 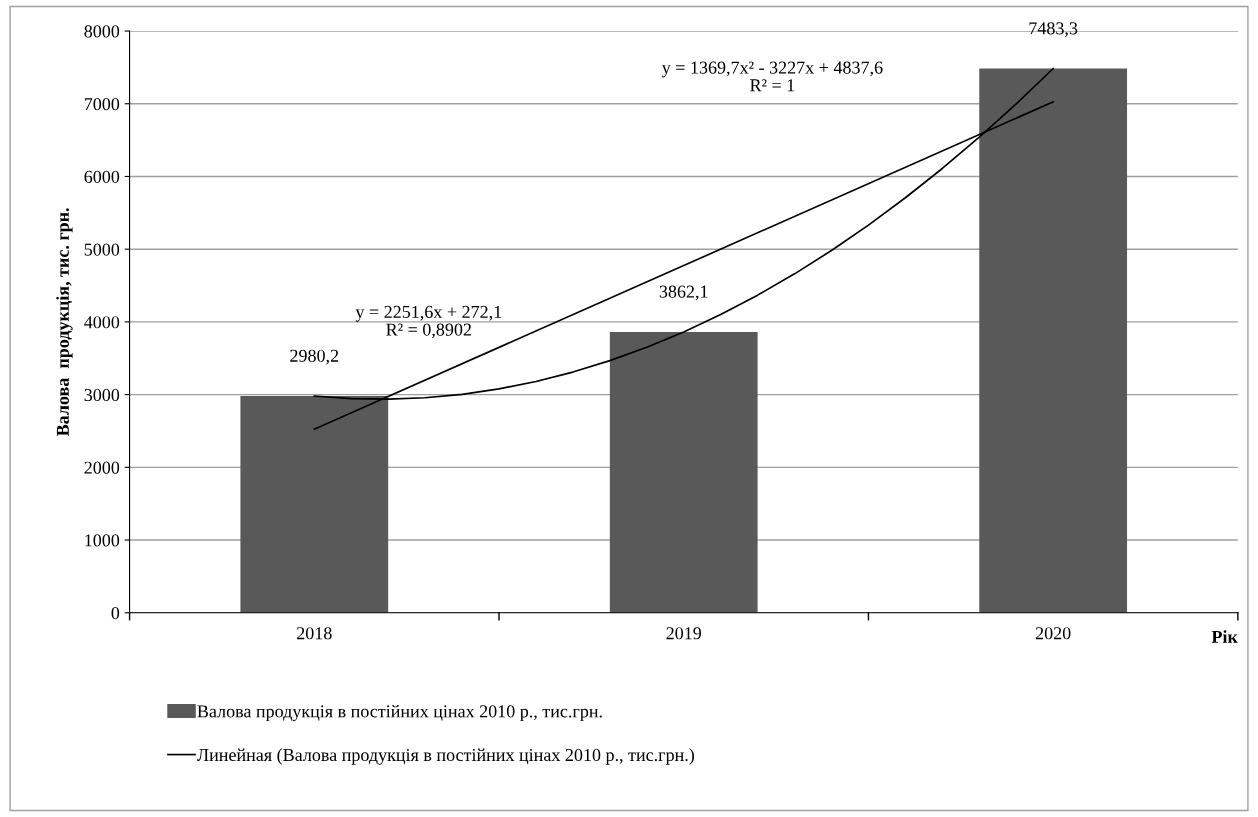 What do you see at coordinates (102, 467) in the screenshot?
I see `y-tick-label: 2000` at bounding box center [102, 467].